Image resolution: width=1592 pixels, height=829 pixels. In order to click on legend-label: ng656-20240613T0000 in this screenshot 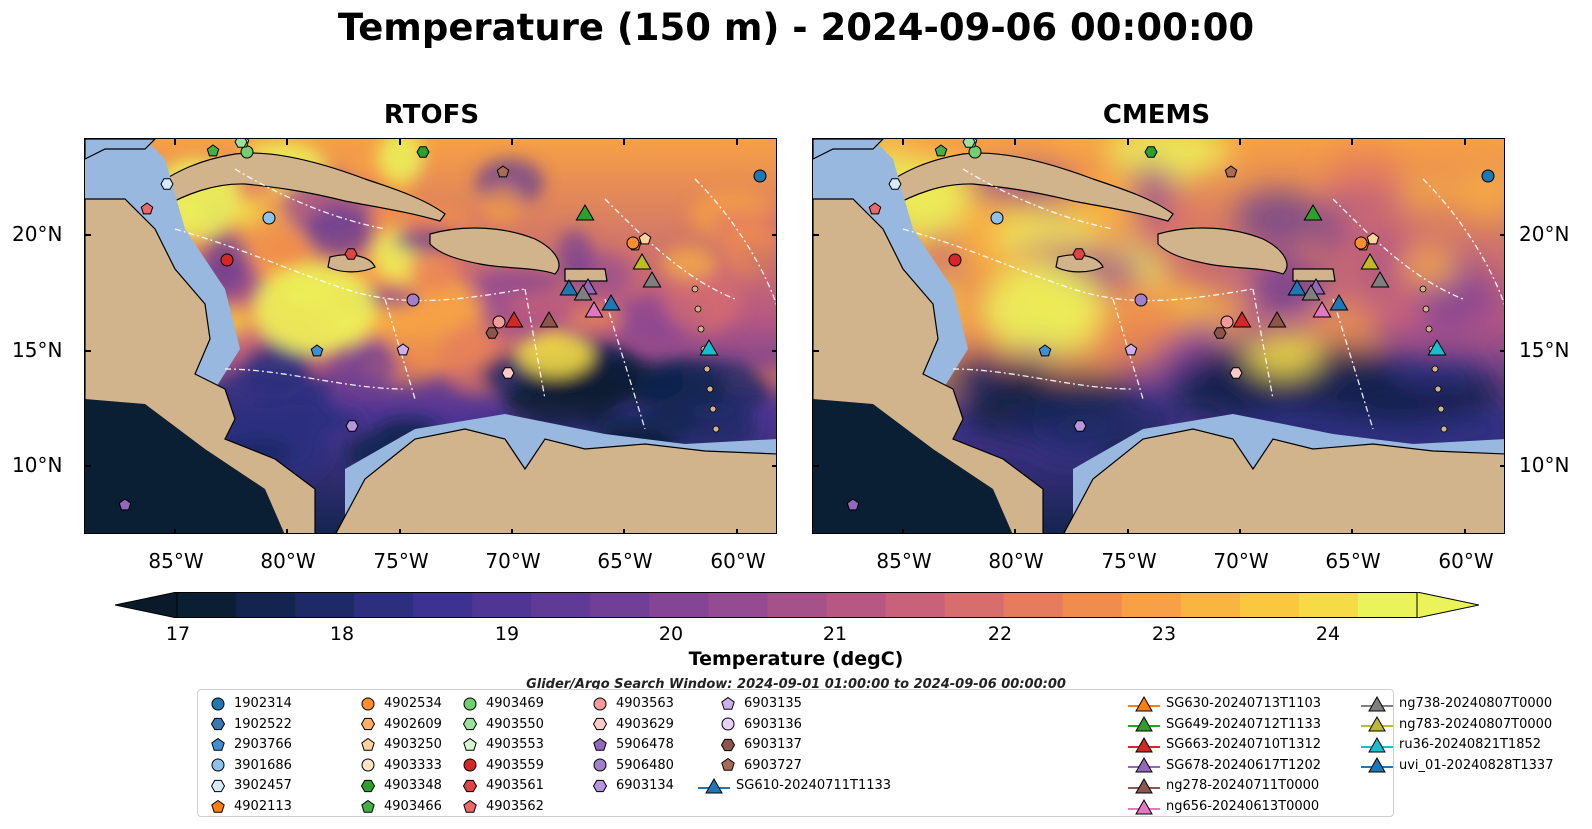, I will do `click(1243, 806)`.